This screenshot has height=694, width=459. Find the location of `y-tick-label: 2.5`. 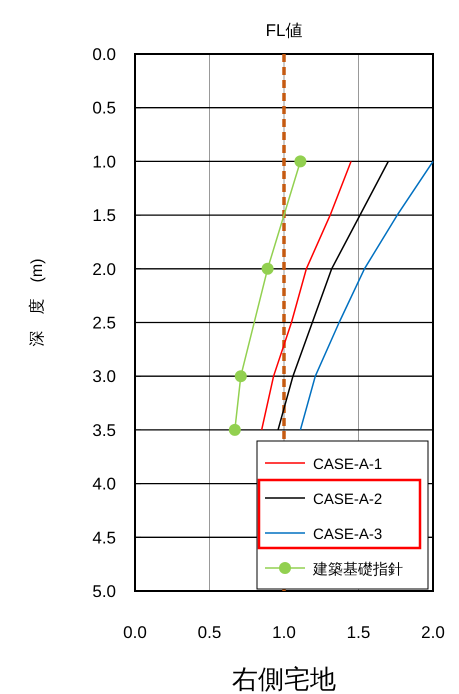

y-tick-label: 2.5 is located at coordinates (104, 323).